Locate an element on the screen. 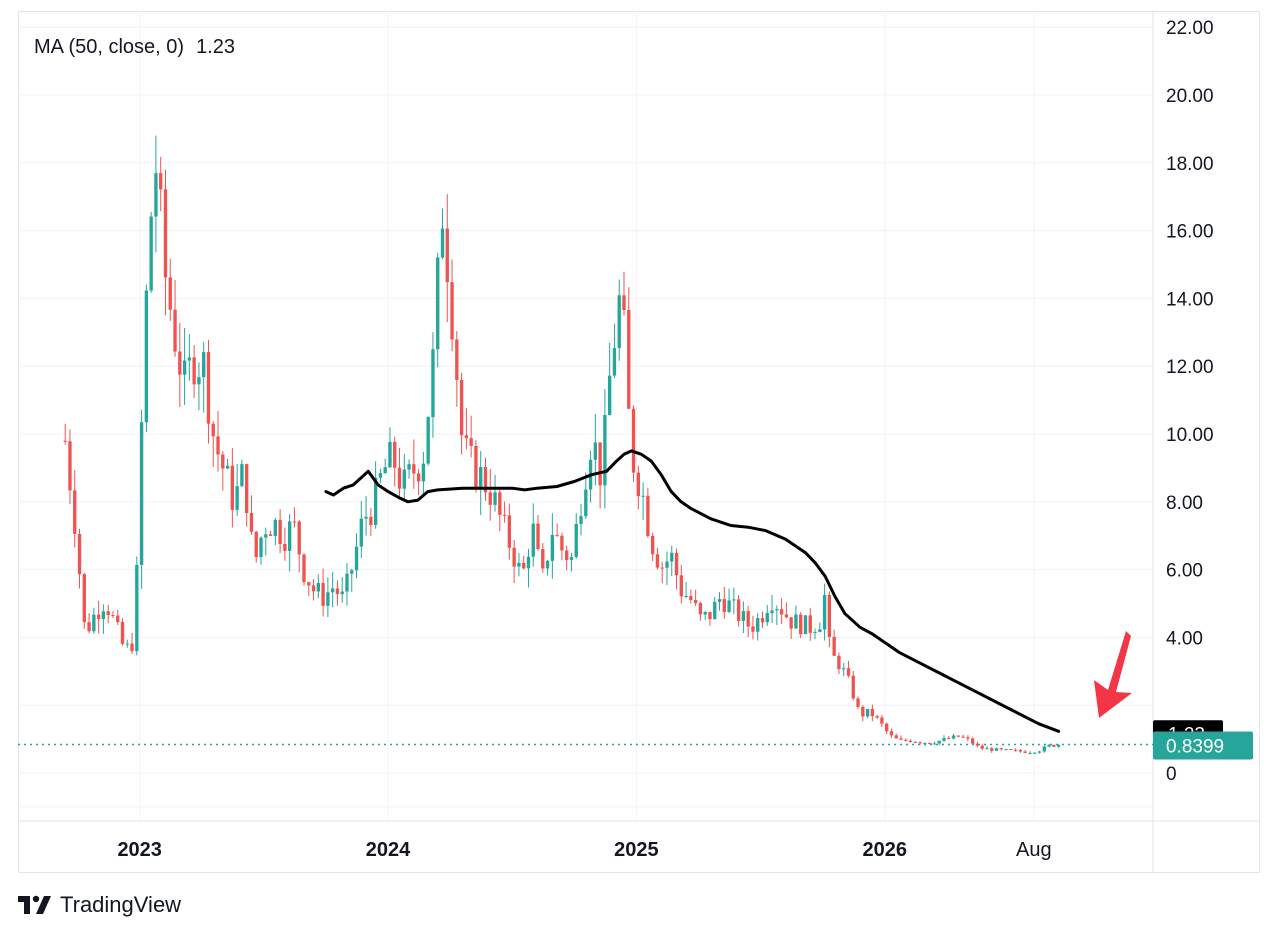  tradingview-brand: TradingView is located at coordinates (99, 905).